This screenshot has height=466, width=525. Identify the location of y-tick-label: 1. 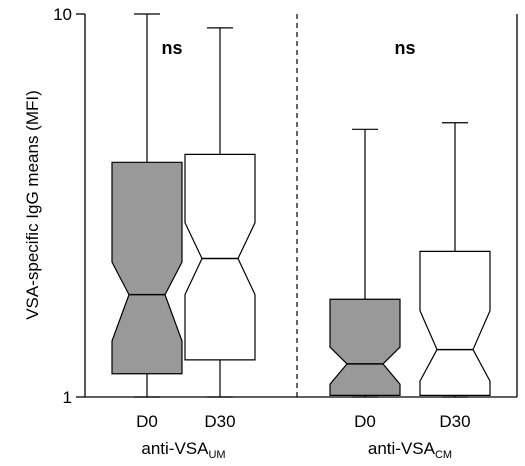
(67, 397).